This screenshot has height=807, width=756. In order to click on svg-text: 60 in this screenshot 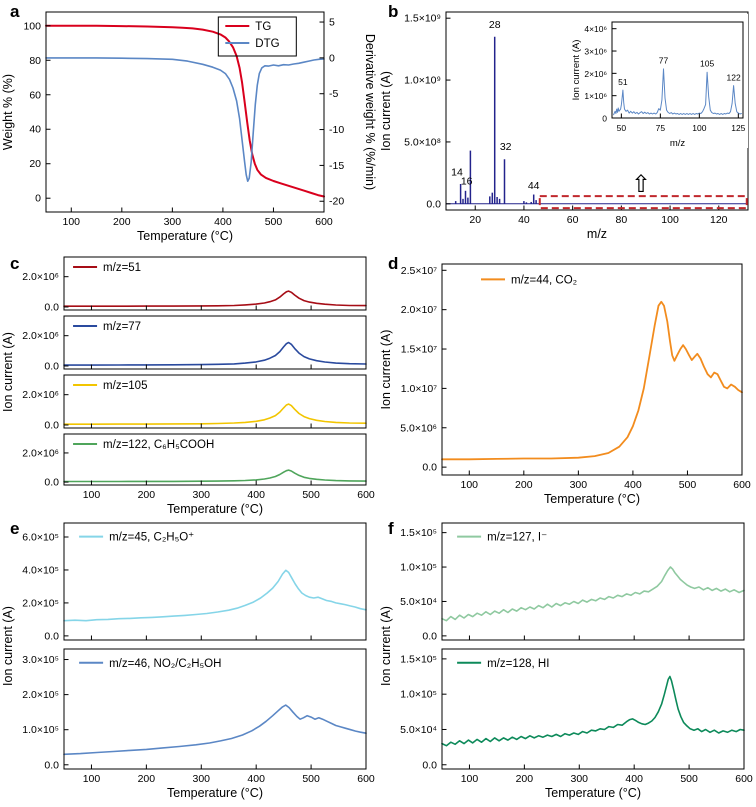, I will do `click(35, 95)`.